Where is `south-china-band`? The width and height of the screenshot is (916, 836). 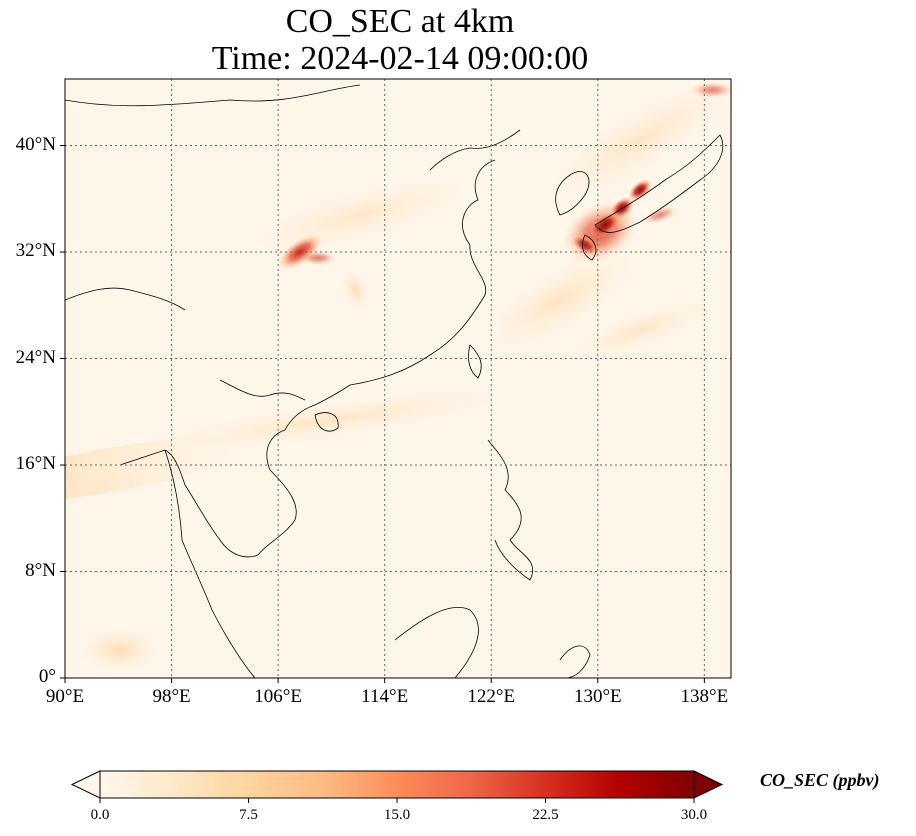 south-china-band is located at coordinates (330, 420).